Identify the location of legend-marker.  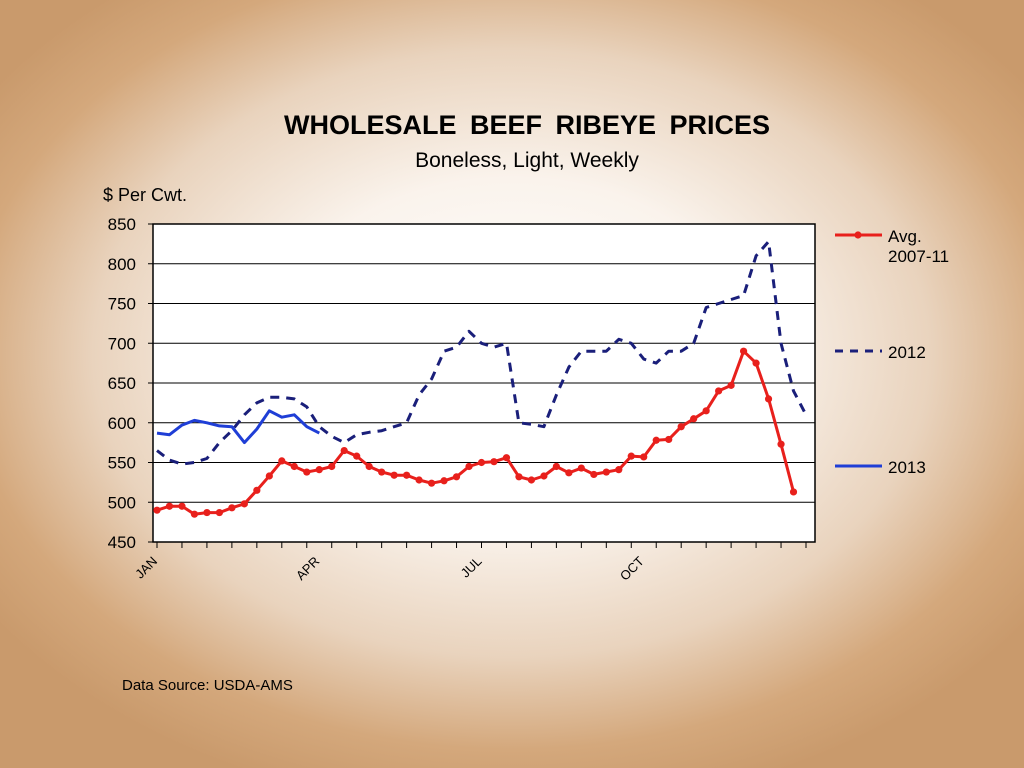
(858, 235).